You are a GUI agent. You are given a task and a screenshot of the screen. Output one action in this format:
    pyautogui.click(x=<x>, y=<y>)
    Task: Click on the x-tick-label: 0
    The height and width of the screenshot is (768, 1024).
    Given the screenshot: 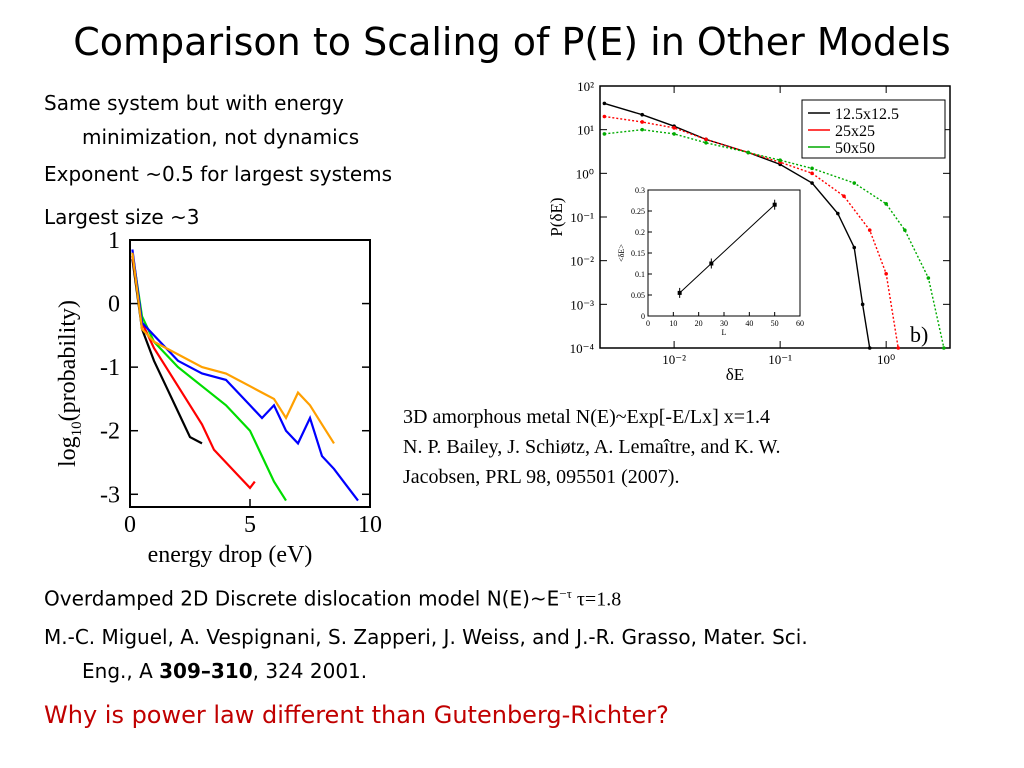 What is the action you would take?
    pyautogui.click(x=130, y=525)
    